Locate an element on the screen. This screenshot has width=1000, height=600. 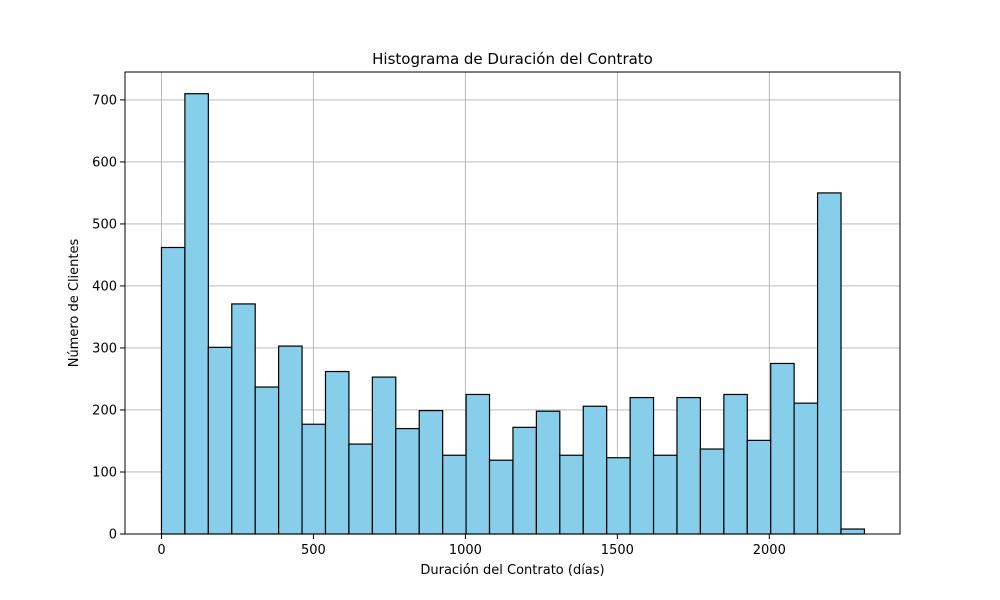
x-tick-label: 0 is located at coordinates (161, 550).